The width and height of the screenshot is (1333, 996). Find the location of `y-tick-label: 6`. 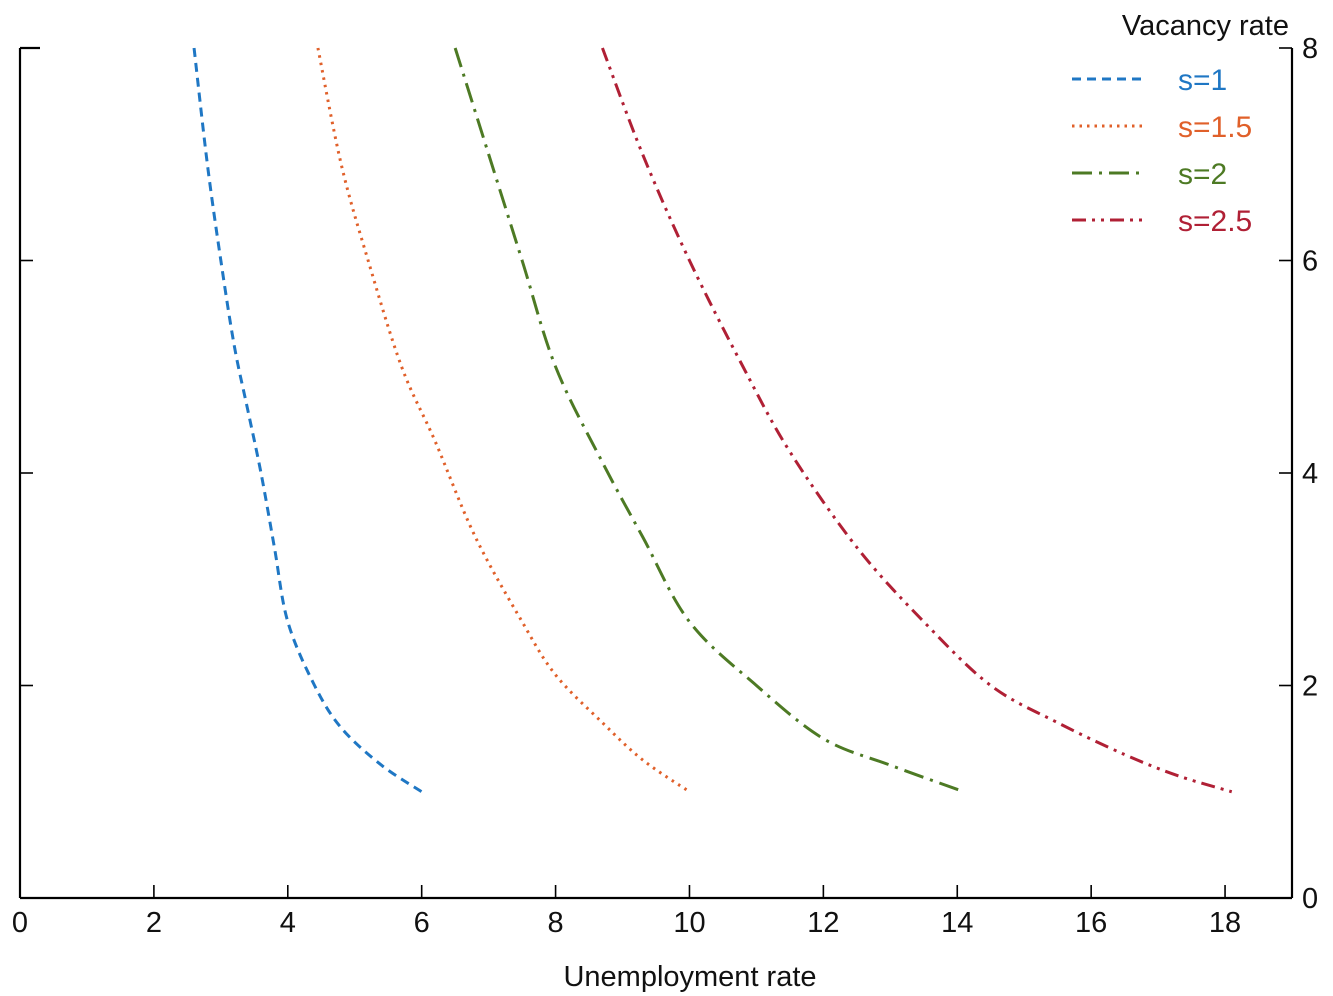

y-tick-label: 6 is located at coordinates (1310, 262).